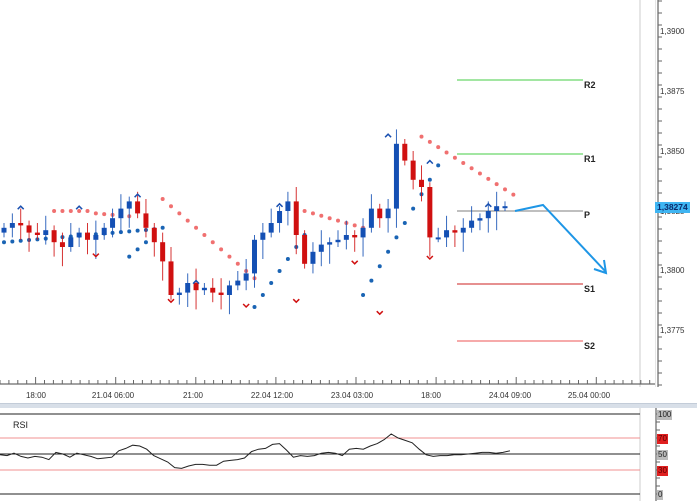 This screenshot has height=501, width=697. I want to click on time-axis, so click(327, 390).